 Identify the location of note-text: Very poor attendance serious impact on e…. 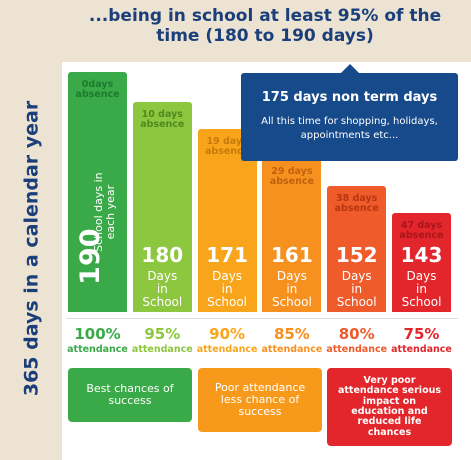
(389, 406).